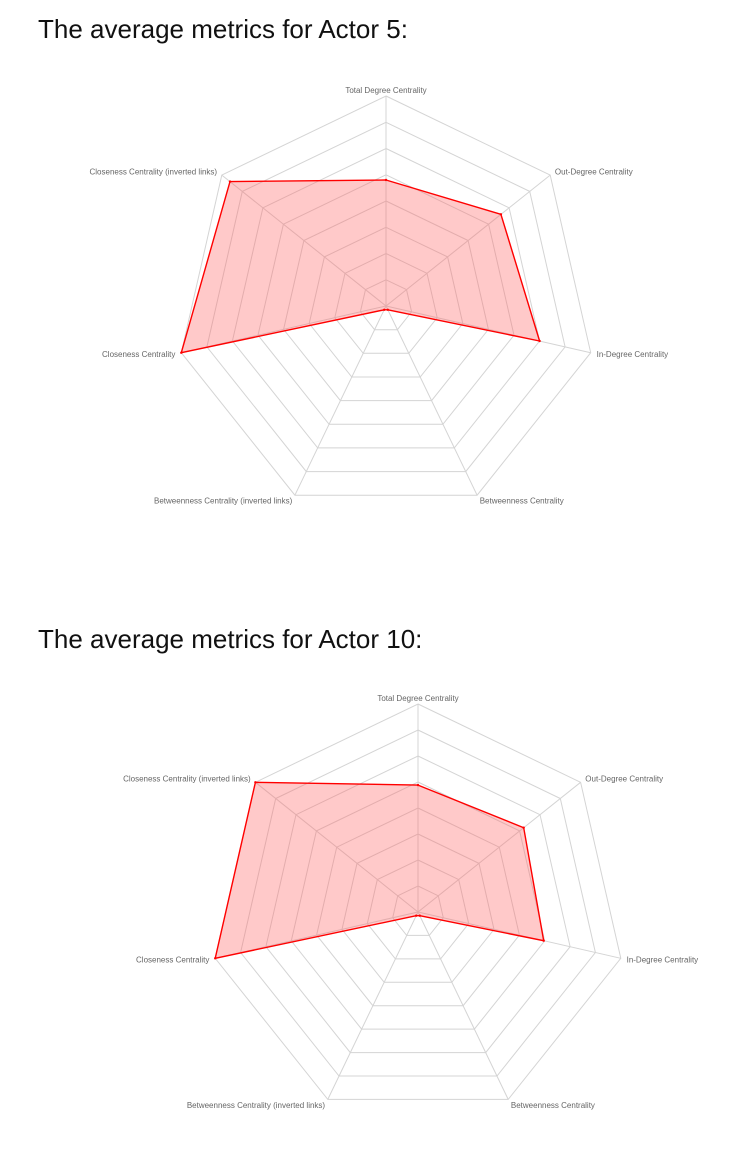  What do you see at coordinates (223, 29) in the screenshot?
I see `chart-heading-actor-5: The average metrics for Actor 5:` at bounding box center [223, 29].